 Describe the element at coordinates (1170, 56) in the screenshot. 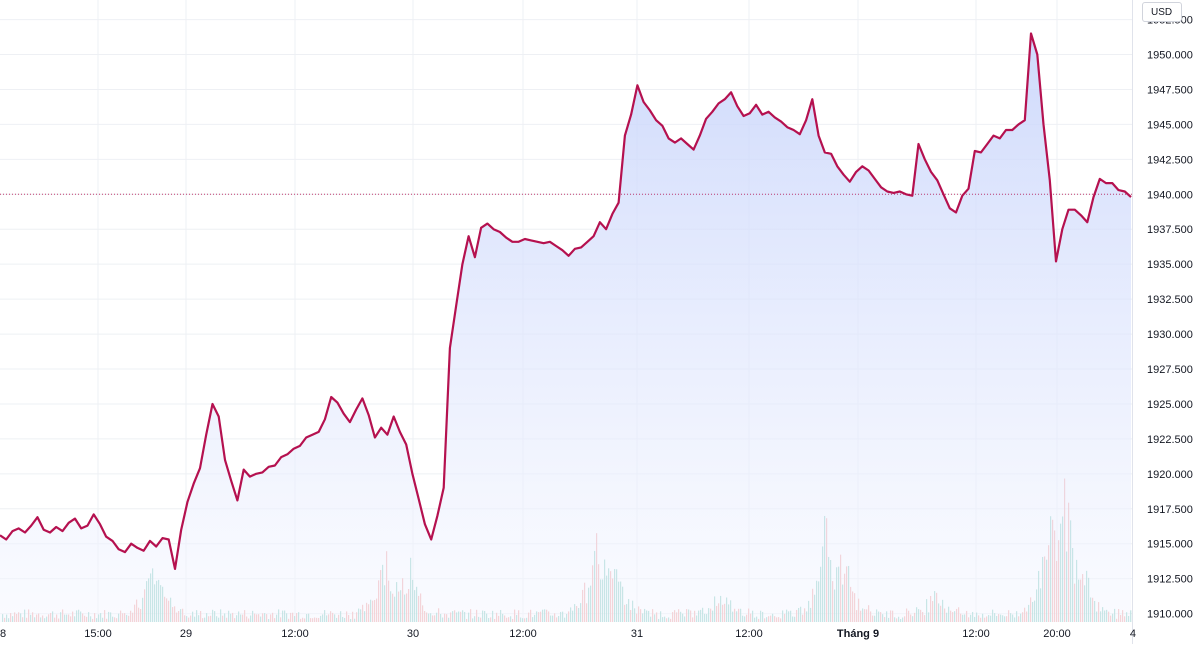

I see `y-tick-label: 1950.000` at that location.